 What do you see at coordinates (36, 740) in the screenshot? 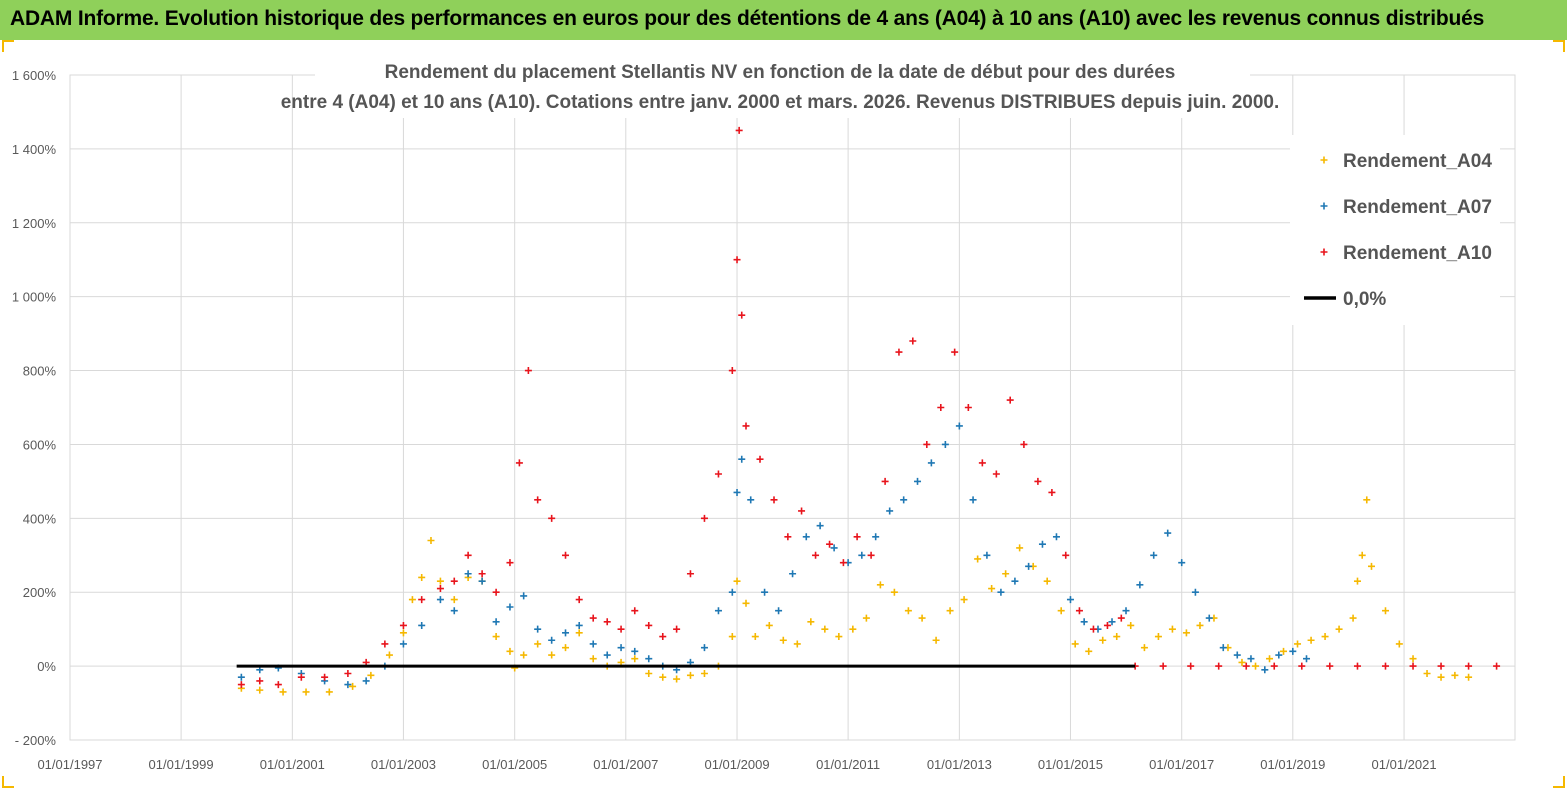
I see `y-tick-label: - 200%` at bounding box center [36, 740].